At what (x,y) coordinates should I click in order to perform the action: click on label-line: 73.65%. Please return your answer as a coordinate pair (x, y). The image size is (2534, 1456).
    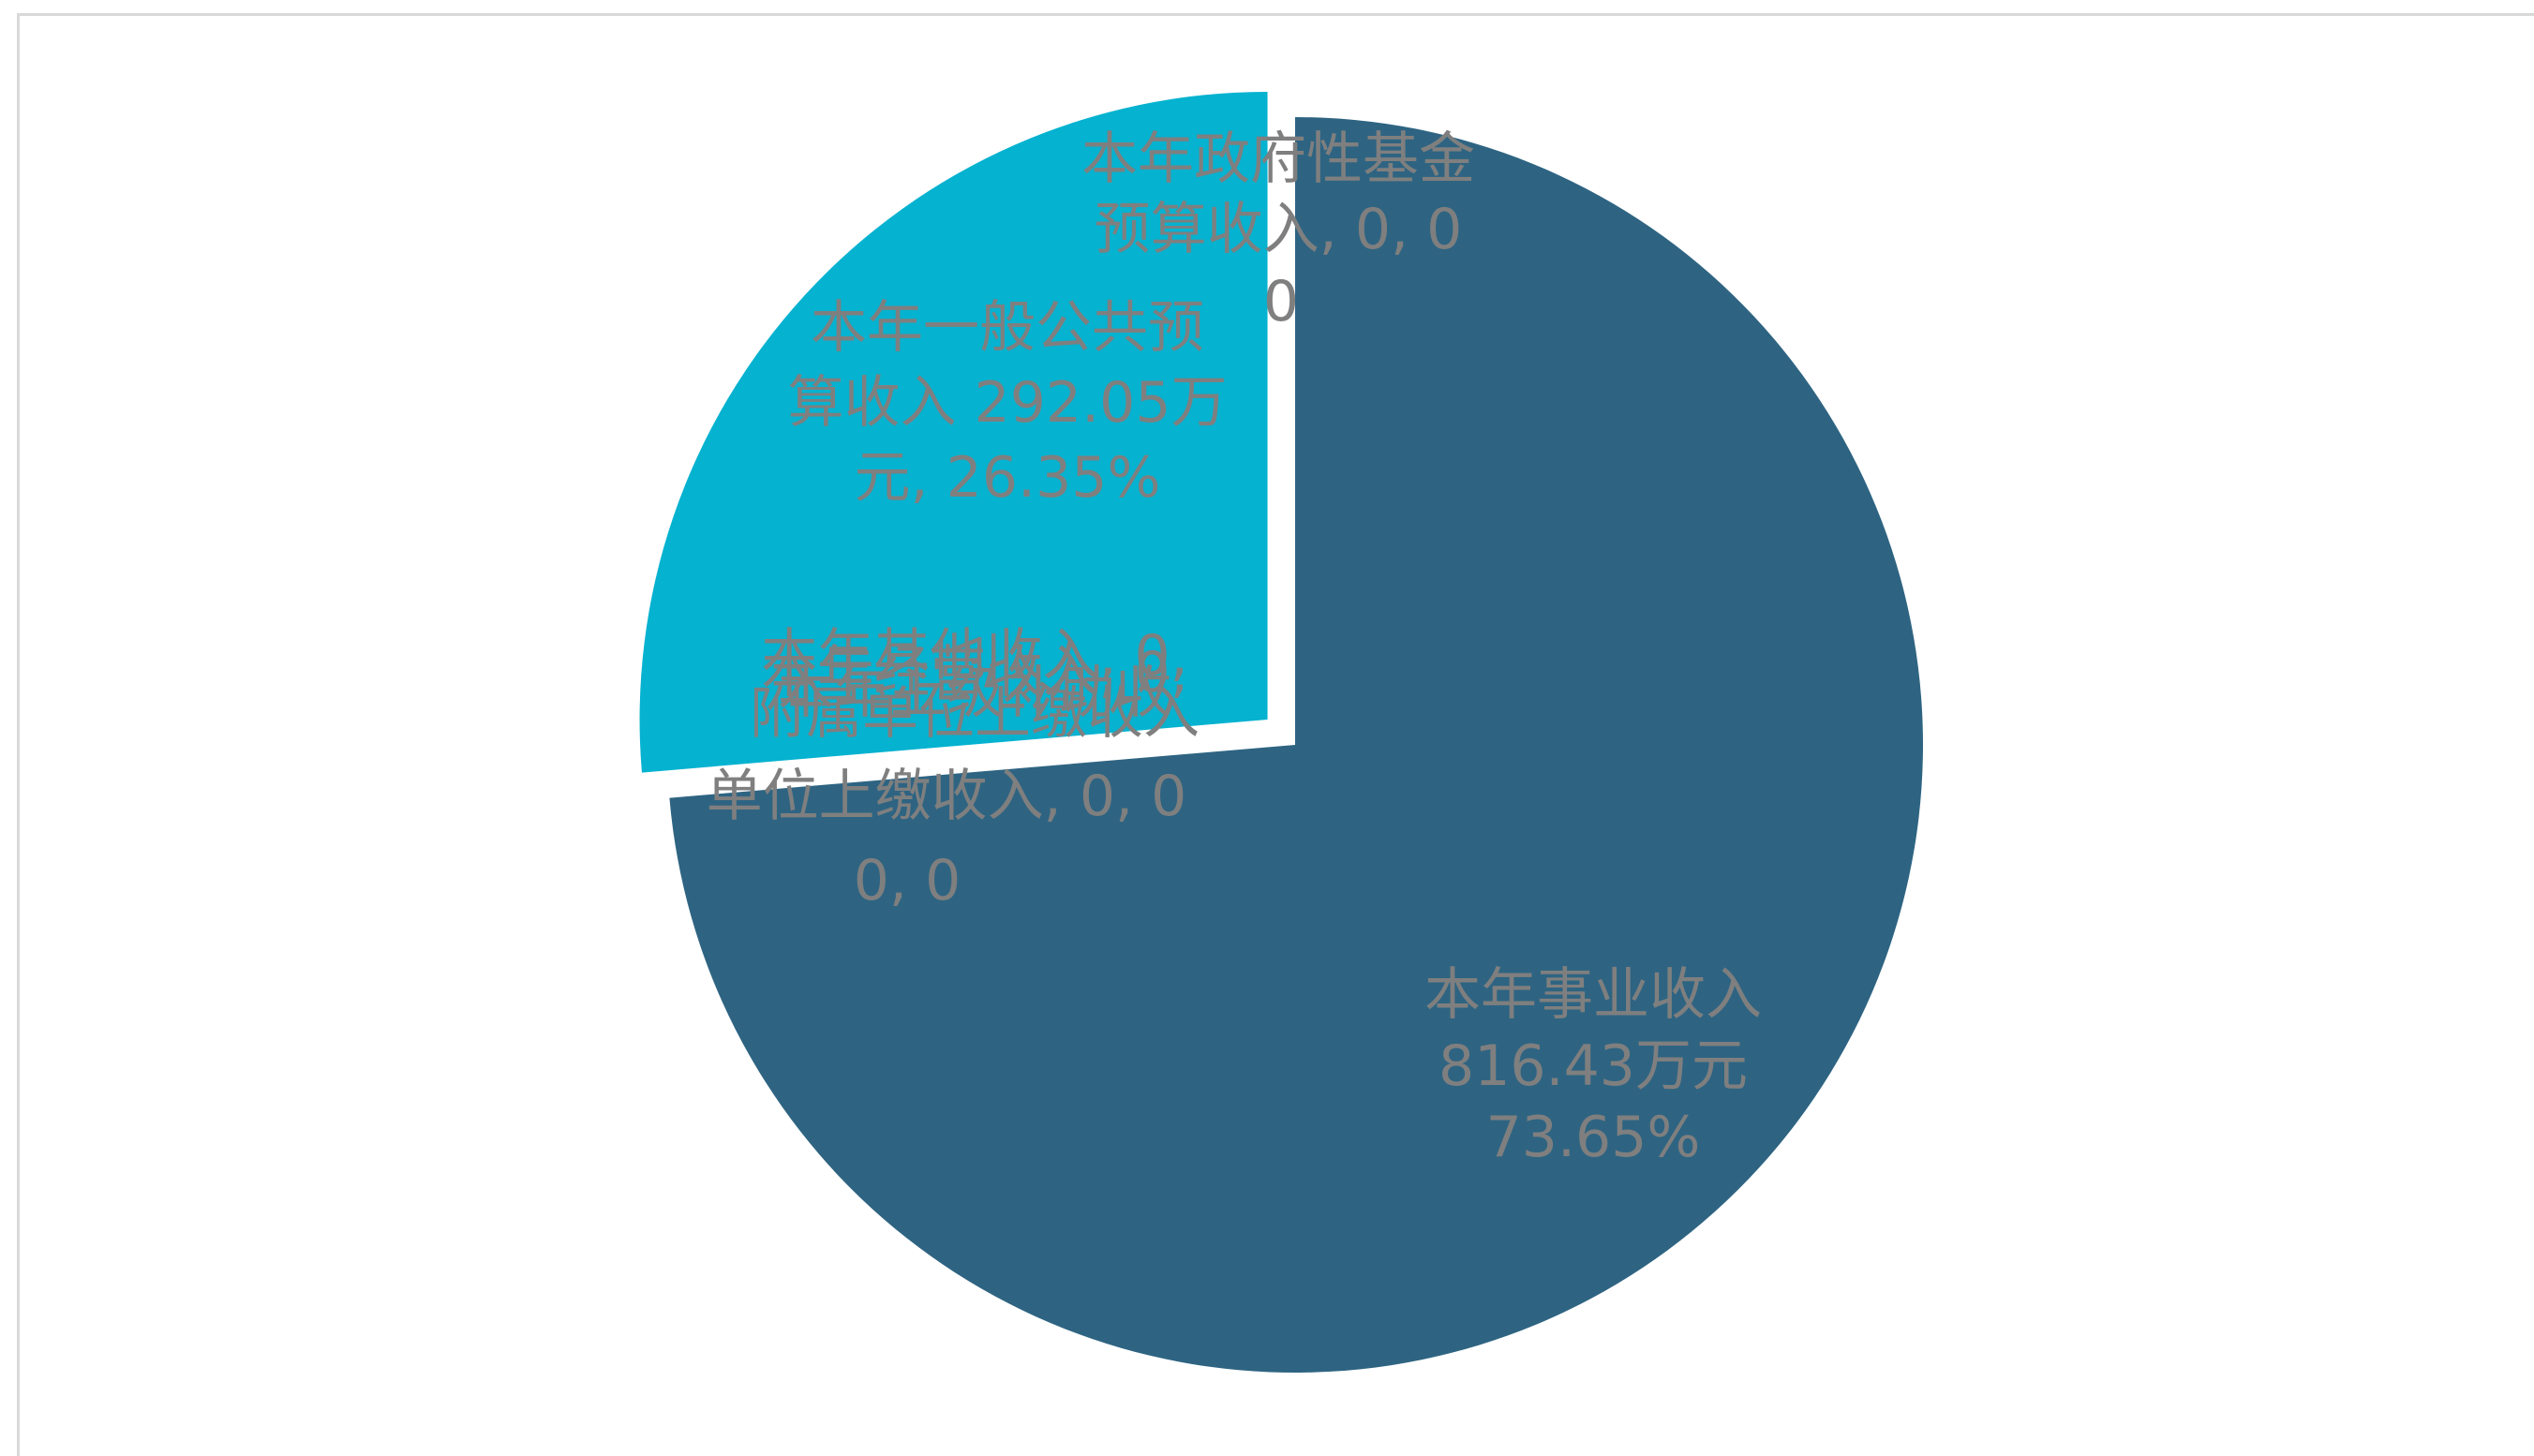
    Looking at the image, I should click on (1593, 1137).